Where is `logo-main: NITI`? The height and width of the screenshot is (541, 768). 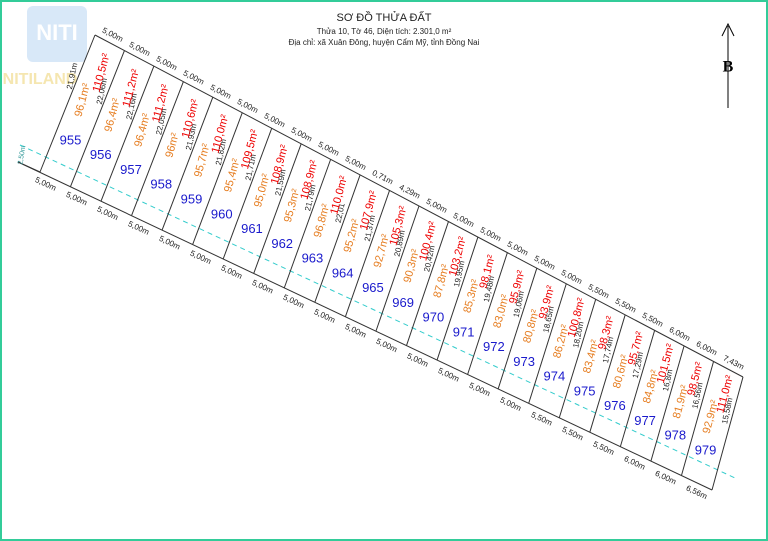
logo-main: NITI is located at coordinates (57, 32).